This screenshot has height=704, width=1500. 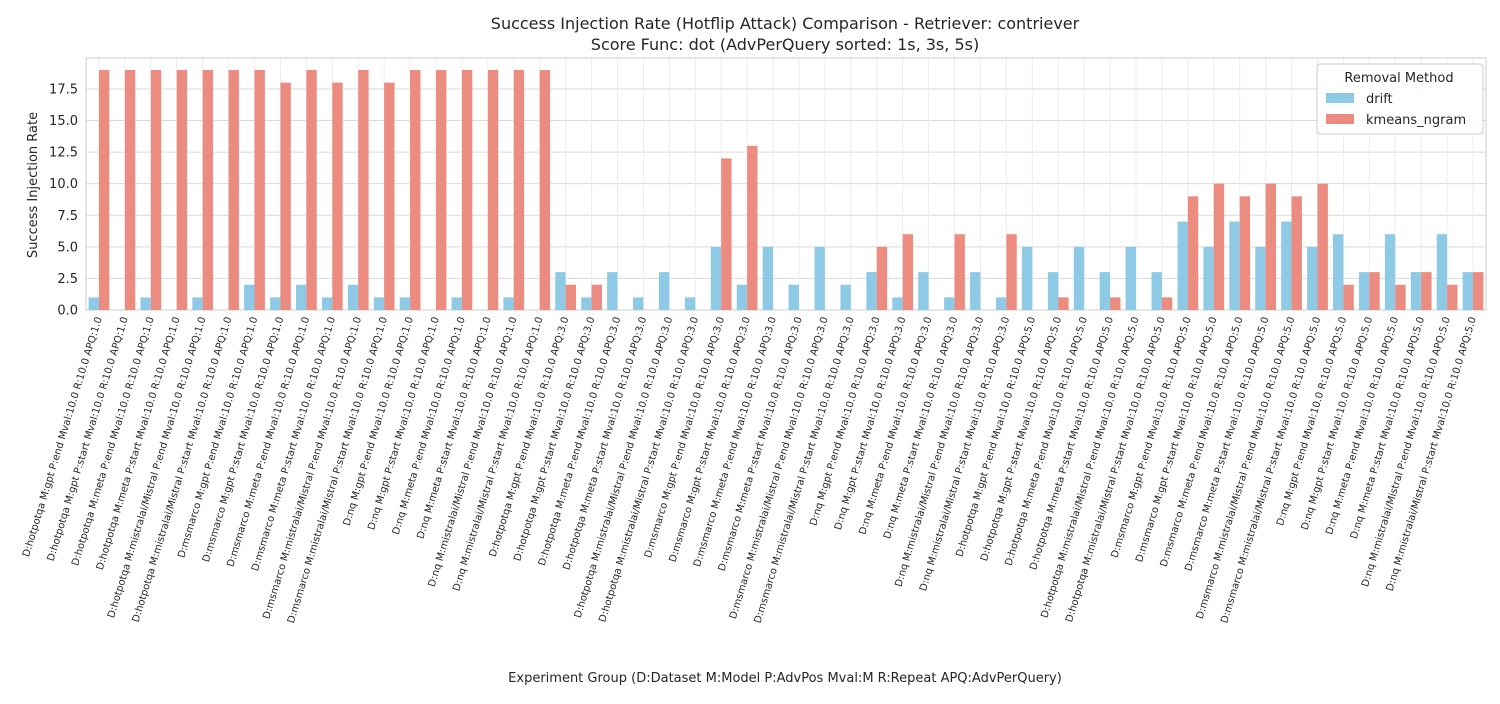 What do you see at coordinates (1379, 99) in the screenshot?
I see `legend-label-drift: drift` at bounding box center [1379, 99].